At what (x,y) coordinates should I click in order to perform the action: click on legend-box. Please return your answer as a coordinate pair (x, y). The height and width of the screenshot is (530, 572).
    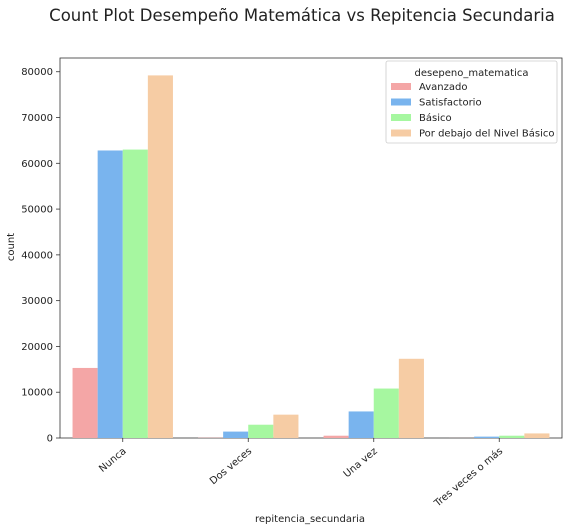
    Looking at the image, I should click on (471, 102).